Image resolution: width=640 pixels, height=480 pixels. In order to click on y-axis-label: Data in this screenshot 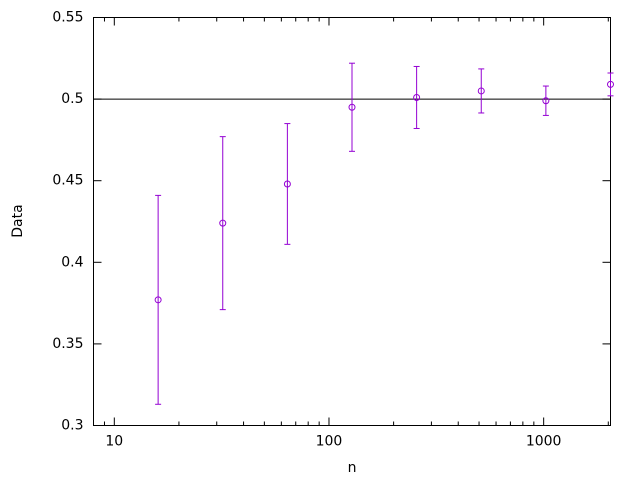, I will do `click(18, 220)`.